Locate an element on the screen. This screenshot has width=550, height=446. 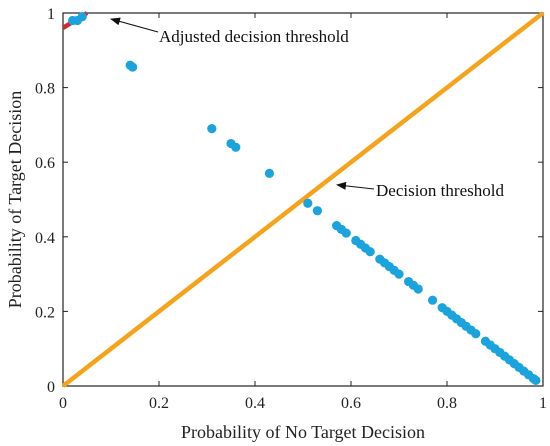
adjusted-threshold-arrow is located at coordinates (134, 25).